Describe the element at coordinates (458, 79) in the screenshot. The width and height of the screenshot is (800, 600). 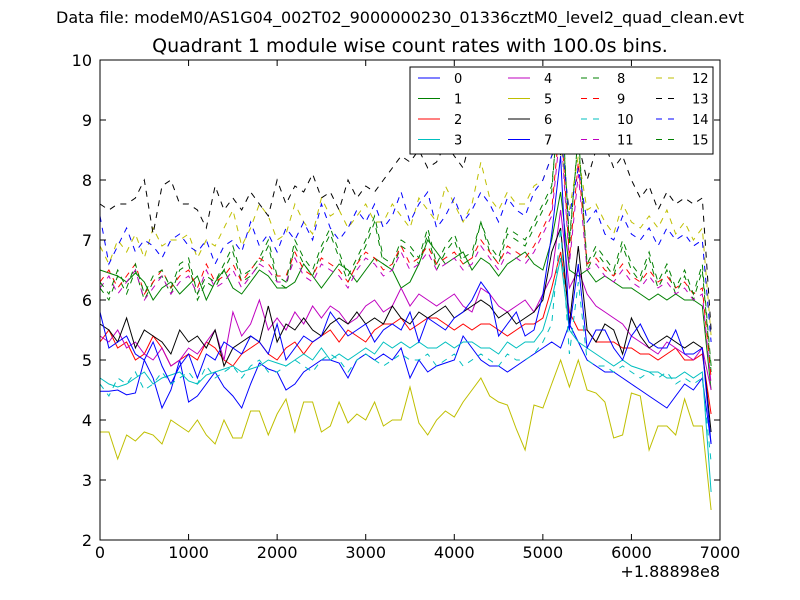
I see `legend-label-0: 0` at that location.